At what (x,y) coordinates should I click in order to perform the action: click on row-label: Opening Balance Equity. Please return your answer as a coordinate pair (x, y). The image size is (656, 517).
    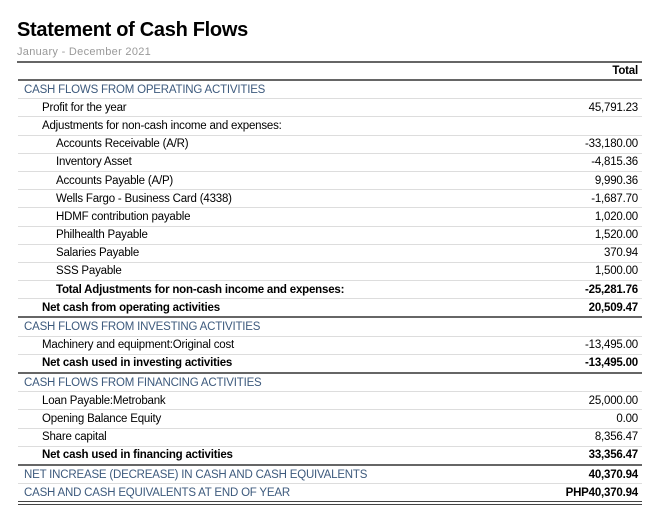
    Looking at the image, I should click on (274, 419).